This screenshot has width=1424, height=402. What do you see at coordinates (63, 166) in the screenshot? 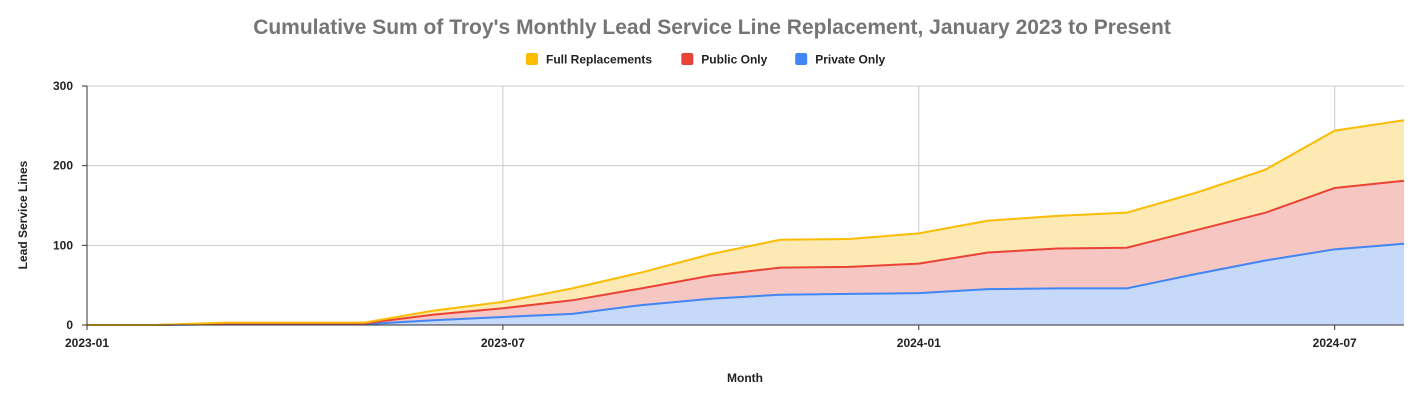
I see `y-tick-label: 200` at bounding box center [63, 166].